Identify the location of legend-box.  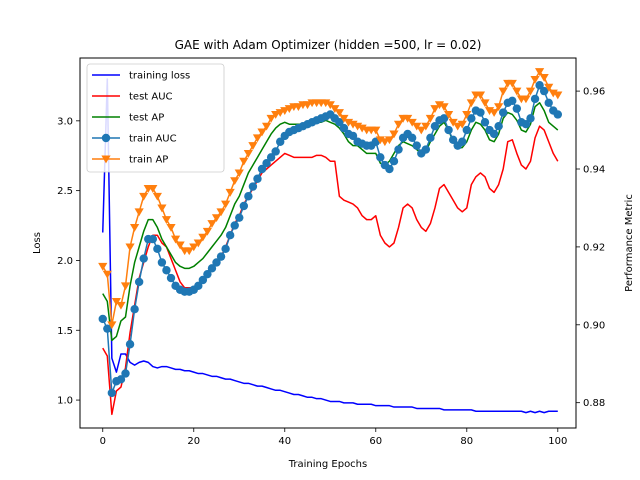
(155, 118).